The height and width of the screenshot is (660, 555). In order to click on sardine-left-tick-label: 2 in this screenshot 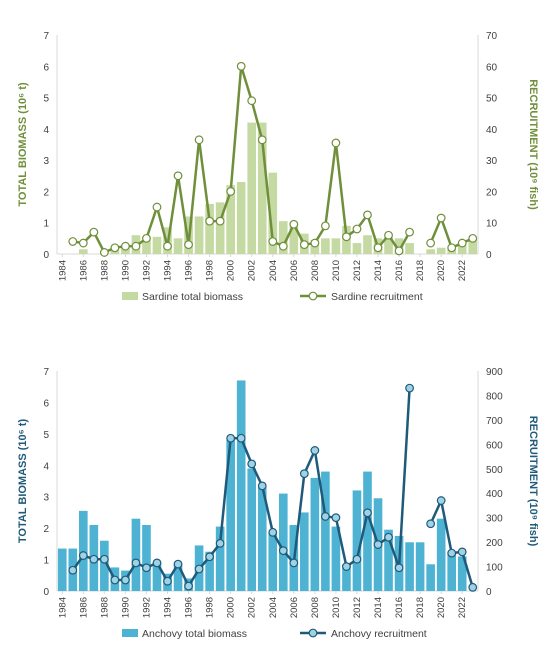, I will do `click(46, 192)`.